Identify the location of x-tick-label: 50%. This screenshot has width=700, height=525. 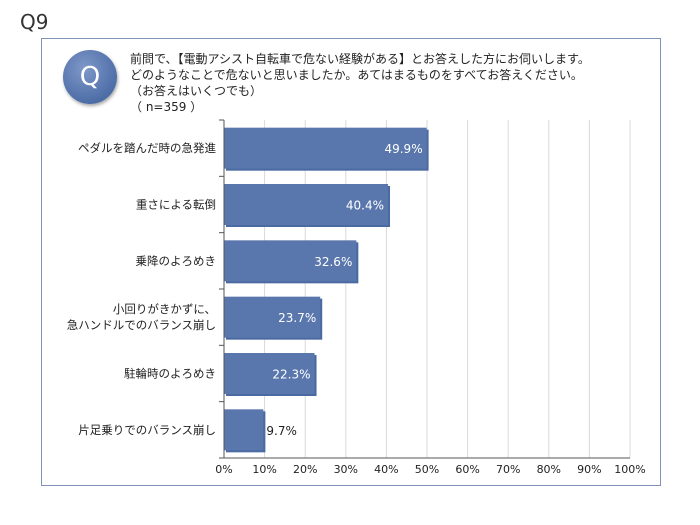
(427, 469).